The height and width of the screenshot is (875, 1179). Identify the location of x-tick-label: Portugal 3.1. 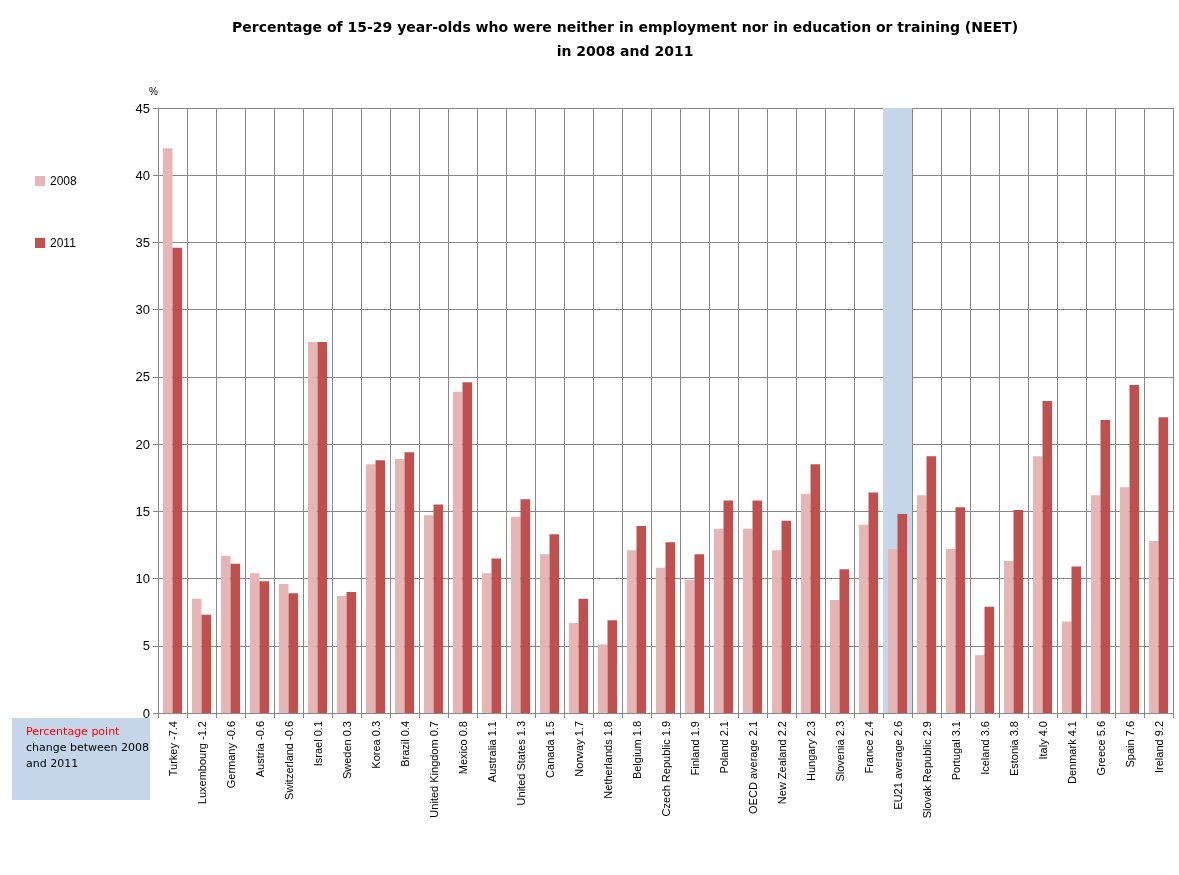
(955, 751).